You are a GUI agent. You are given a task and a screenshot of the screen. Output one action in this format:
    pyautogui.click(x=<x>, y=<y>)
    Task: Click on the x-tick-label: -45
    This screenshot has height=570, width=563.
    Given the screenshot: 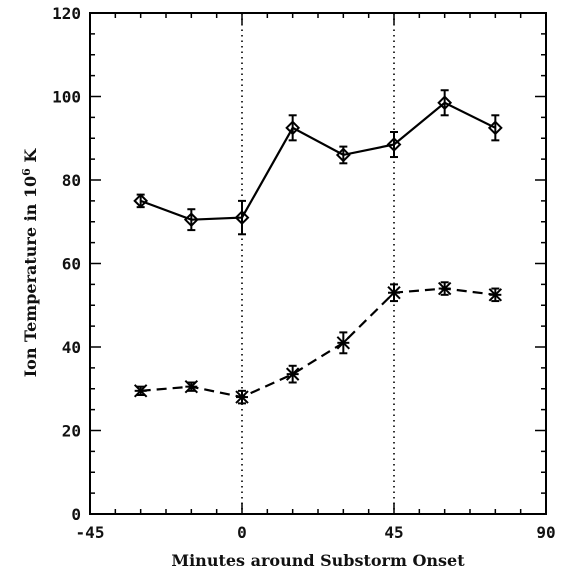 What is the action you would take?
    pyautogui.click(x=90, y=532)
    